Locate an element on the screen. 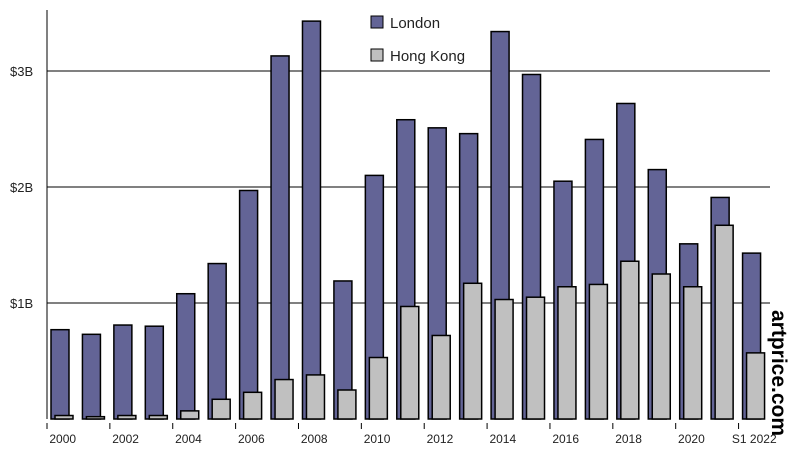 The width and height of the screenshot is (800, 460). artprice-watermark: artprice.com is located at coordinates (778, 373).